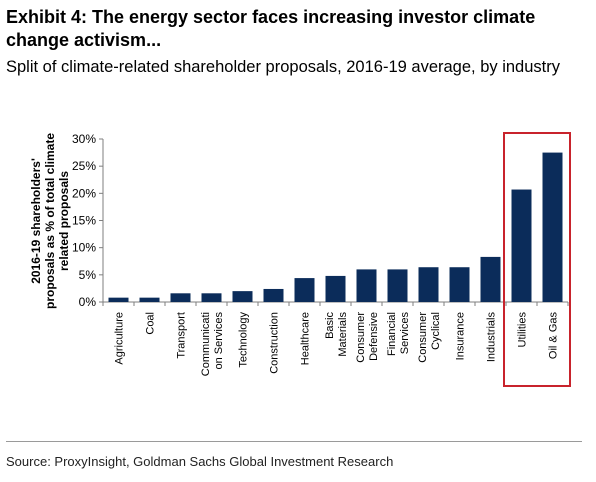 This screenshot has width=596, height=482. I want to click on x-tick-label-line: Oil & Gas, so click(554, 336).